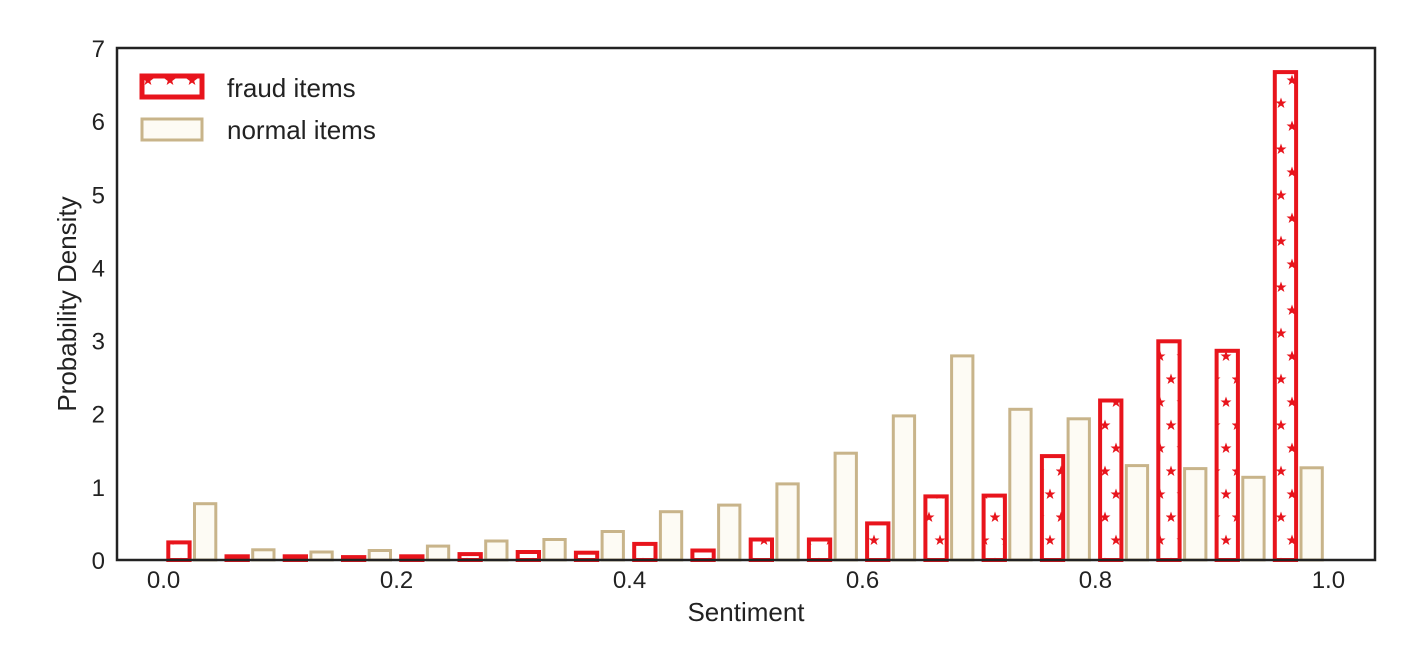  I want to click on legend-label-fraud: fraud items, so click(291, 88).